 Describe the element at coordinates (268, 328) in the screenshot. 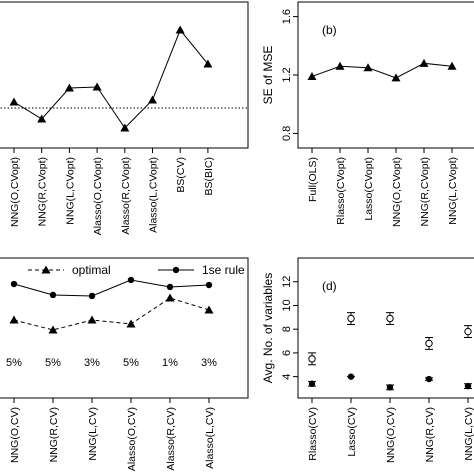

I see `y-axis-label: Avg. No. of variables` at that location.